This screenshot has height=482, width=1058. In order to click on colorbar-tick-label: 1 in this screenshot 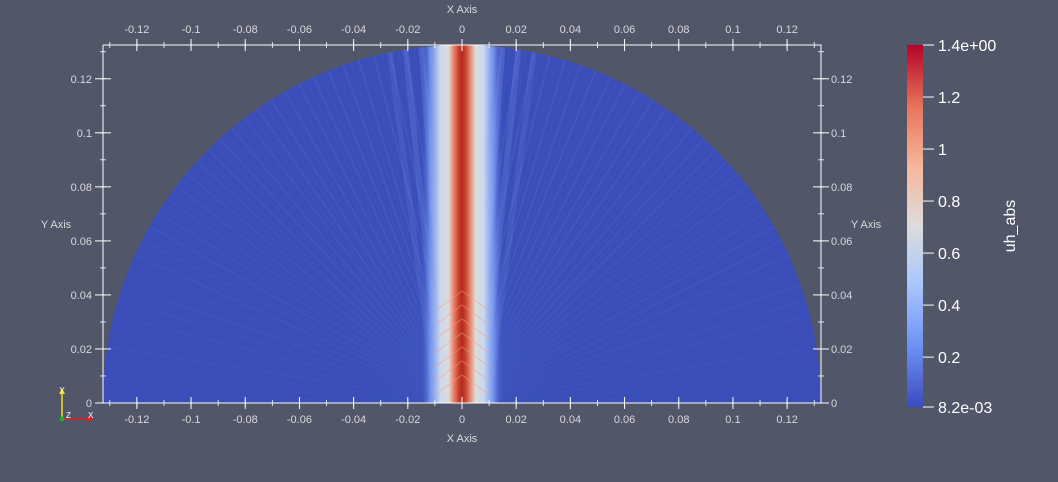, I will do `click(942, 150)`.